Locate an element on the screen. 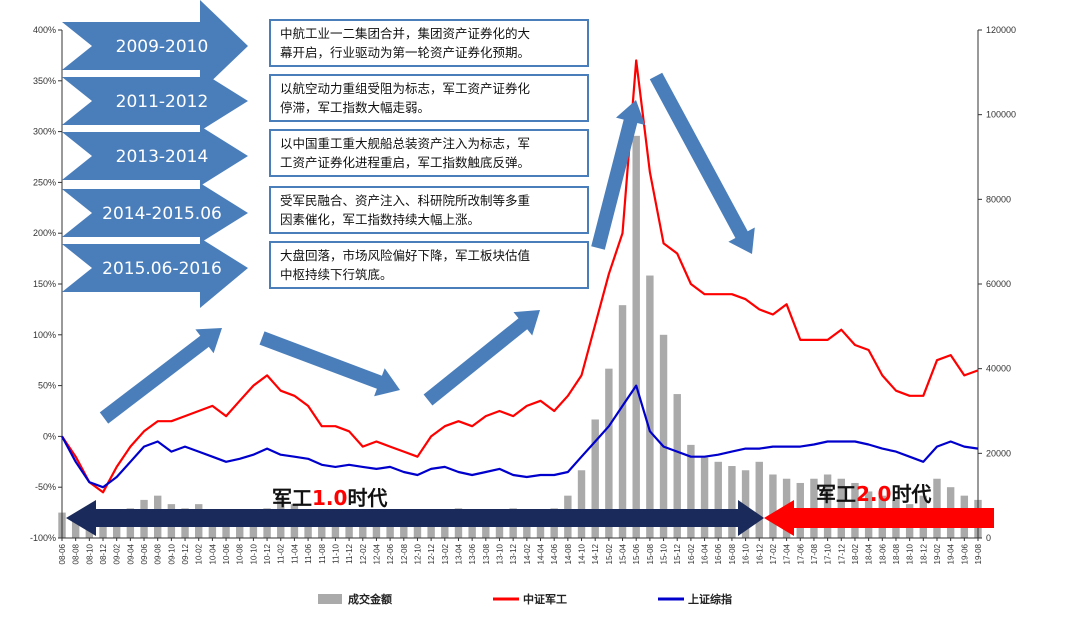  left-tick-label: 0% is located at coordinates (49, 436).